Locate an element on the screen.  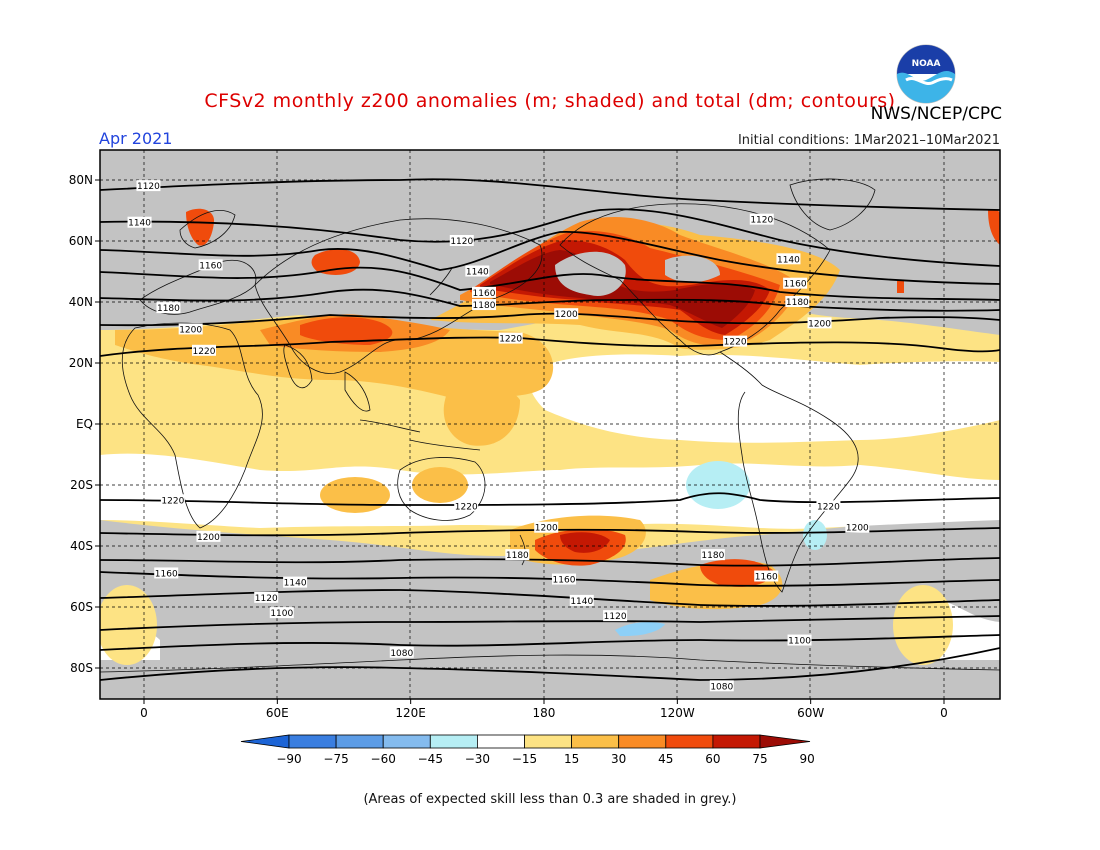
colorbar-label: −75 is located at coordinates (335, 759).